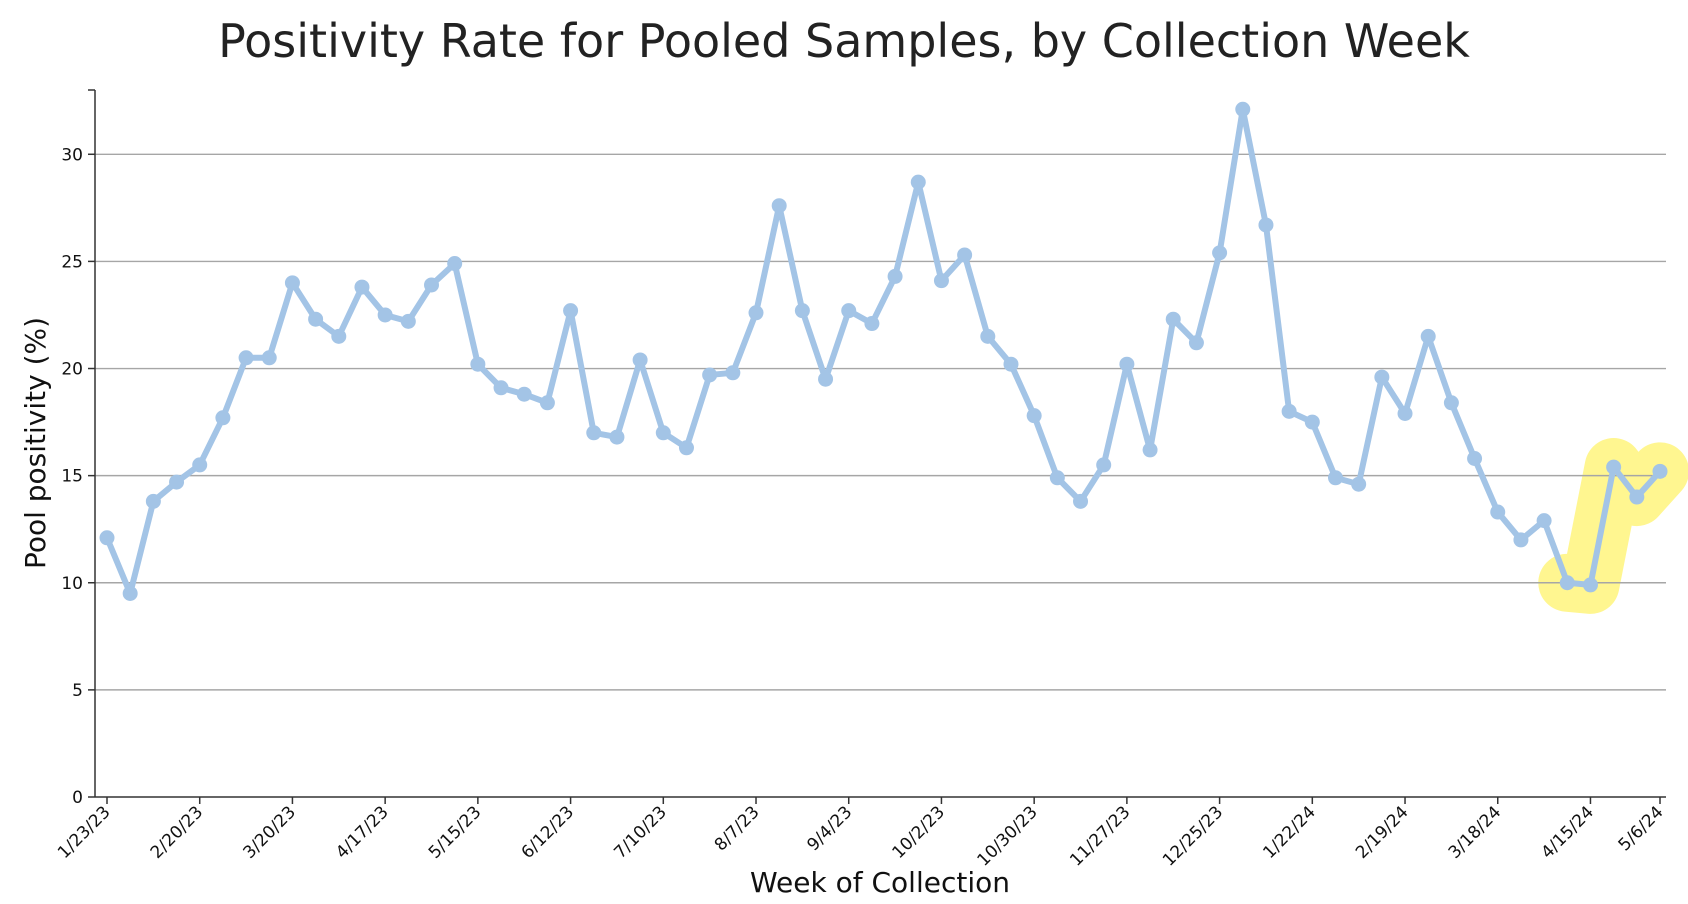 Image resolution: width=1688 pixels, height=904 pixels. What do you see at coordinates (72, 584) in the screenshot?
I see `y-tick-label: 10` at bounding box center [72, 584].